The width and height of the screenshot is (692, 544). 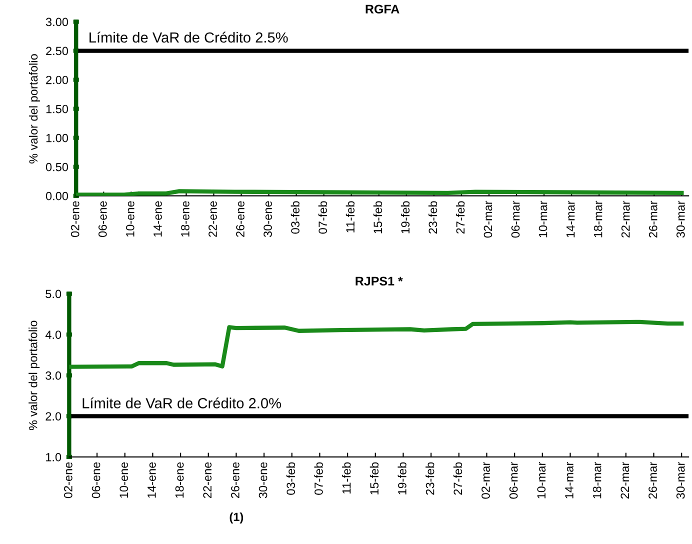 What do you see at coordinates (376, 344) in the screenshot?
I see `line-series` at bounding box center [376, 344].